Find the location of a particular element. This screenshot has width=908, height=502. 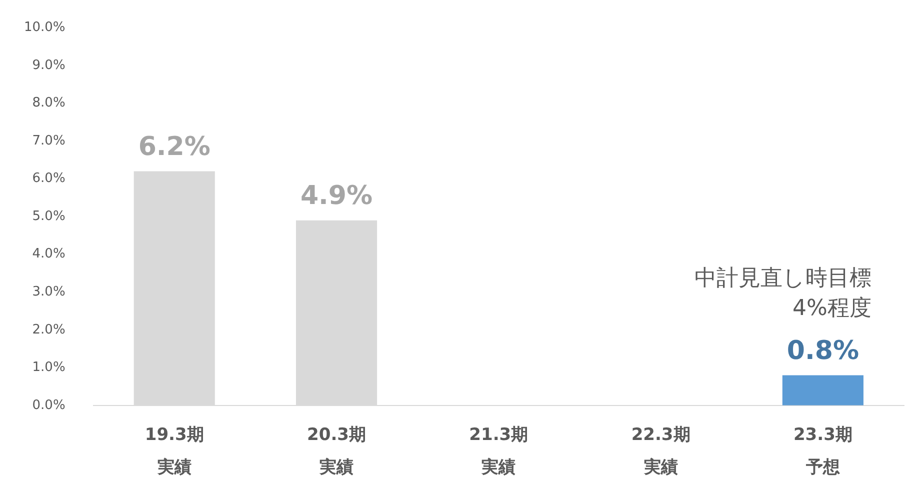

y-tick-label: 3.0% is located at coordinates (49, 292).